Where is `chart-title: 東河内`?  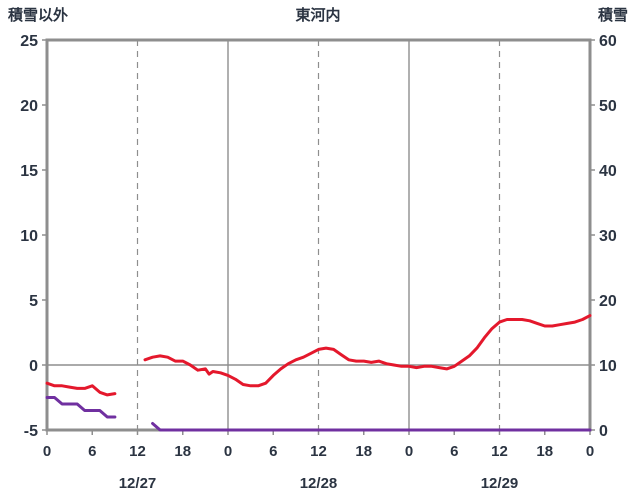 chart-title: 東河内 is located at coordinates (318, 15).